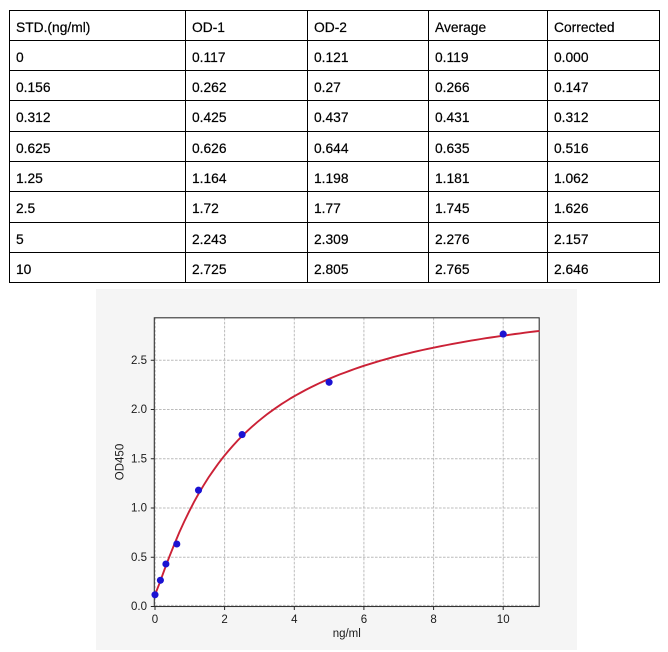 Image resolution: width=668 pixels, height=652 pixels. I want to click on svg-text: 2.0, so click(139, 410).